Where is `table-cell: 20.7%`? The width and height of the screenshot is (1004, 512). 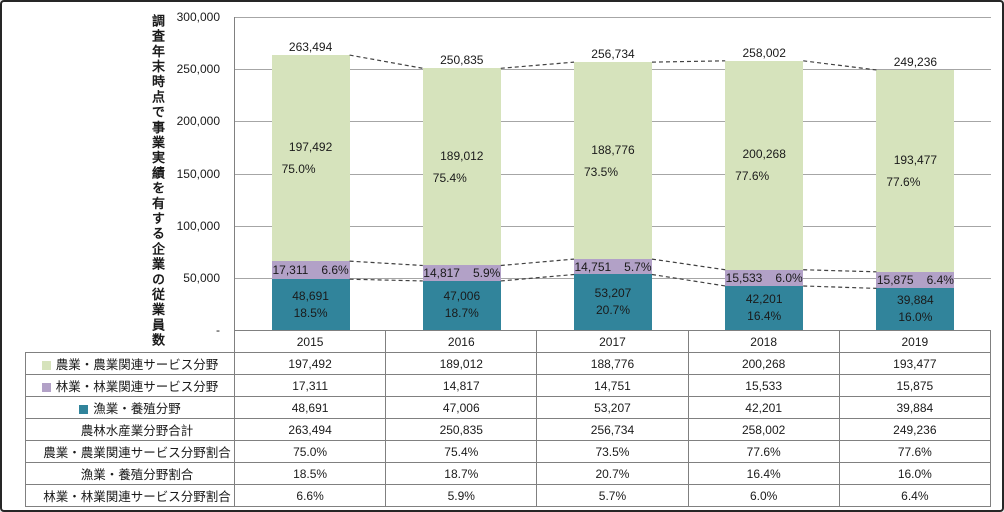 table-cell: 20.7% is located at coordinates (612, 473).